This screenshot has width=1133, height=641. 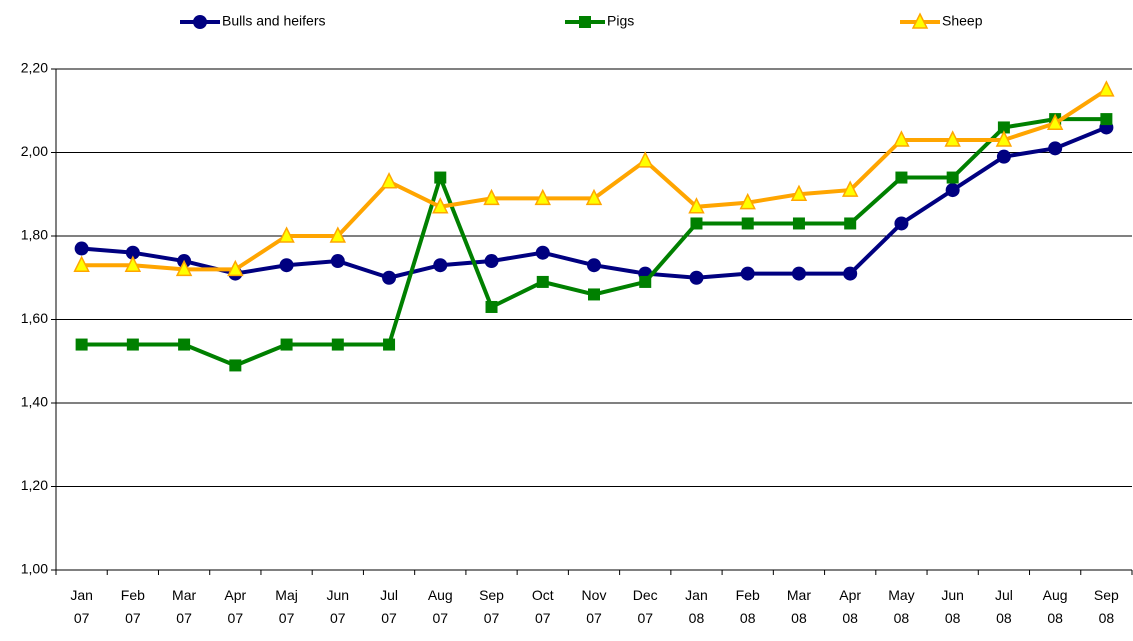 What do you see at coordinates (440, 606) in the screenshot?
I see `x-tick-label: Aug 07` at bounding box center [440, 606].